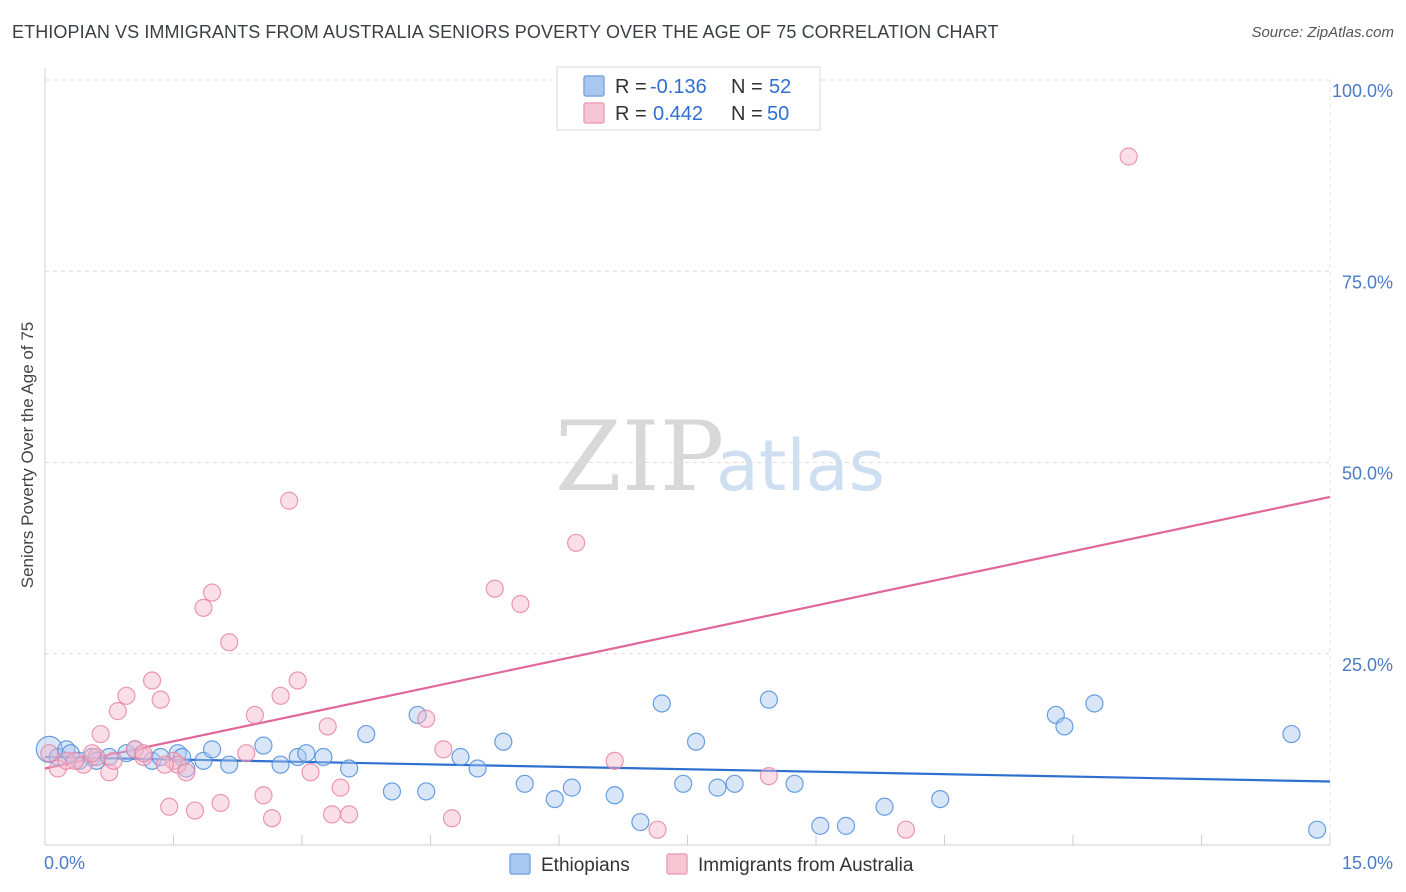  What do you see at coordinates (678, 87) in the screenshot?
I see `legend-r-value-ethiopians: -0.136` at bounding box center [678, 87].